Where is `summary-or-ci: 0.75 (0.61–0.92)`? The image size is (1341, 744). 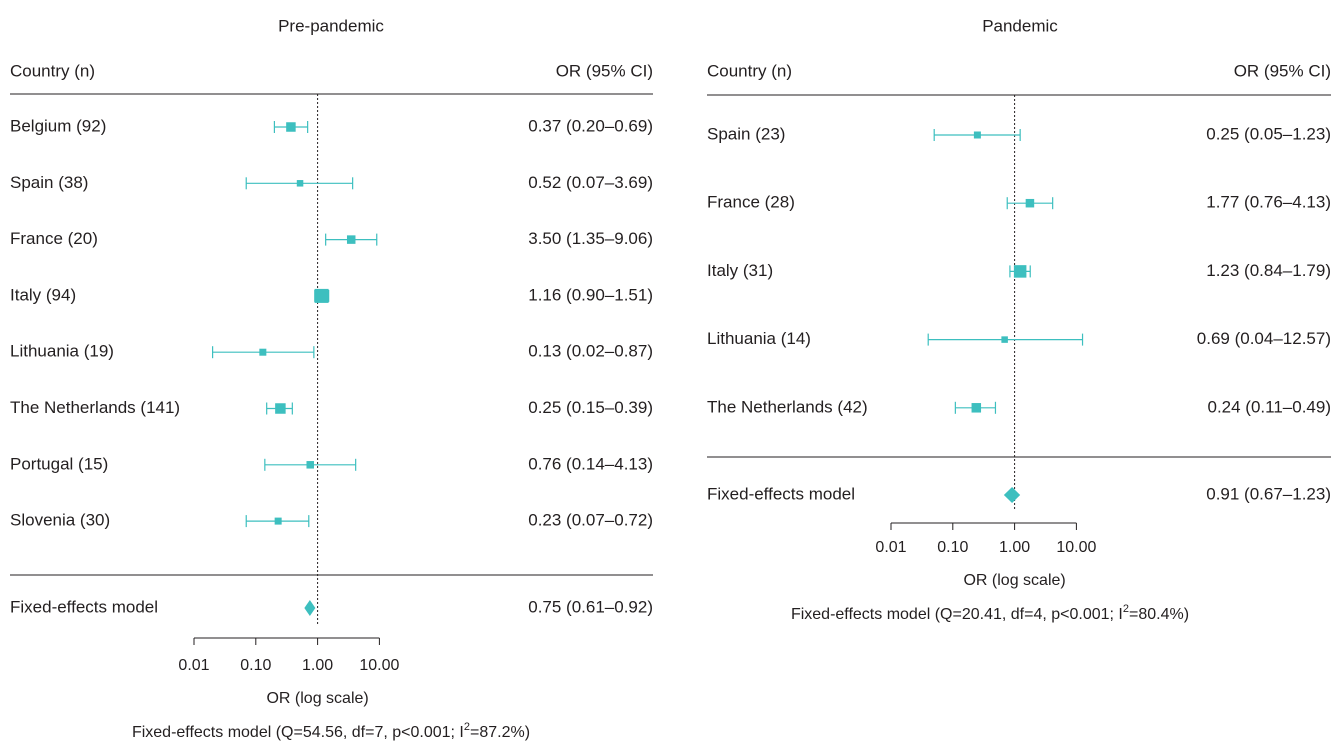 summary-or-ci: 0.75 (0.61–0.92) is located at coordinates (590, 606).